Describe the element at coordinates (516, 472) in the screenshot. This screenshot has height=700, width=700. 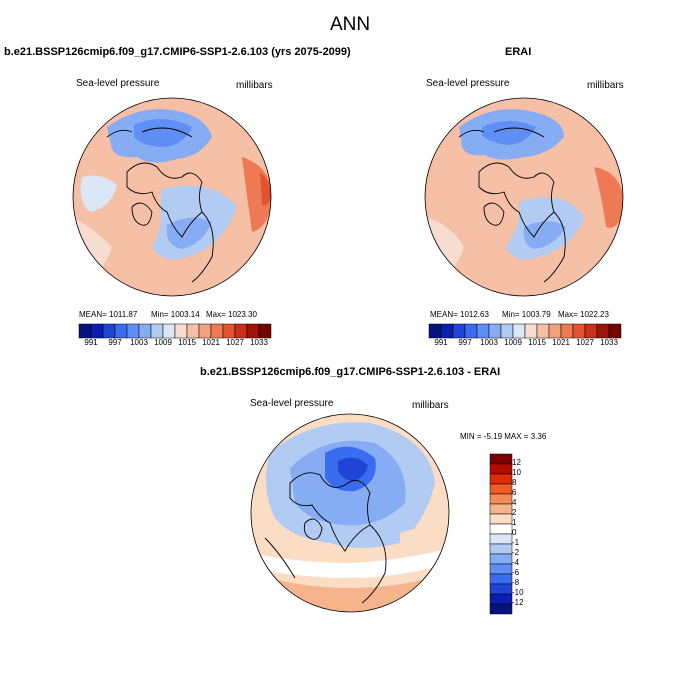
I see `colorbar-tick-label: 10` at that location.